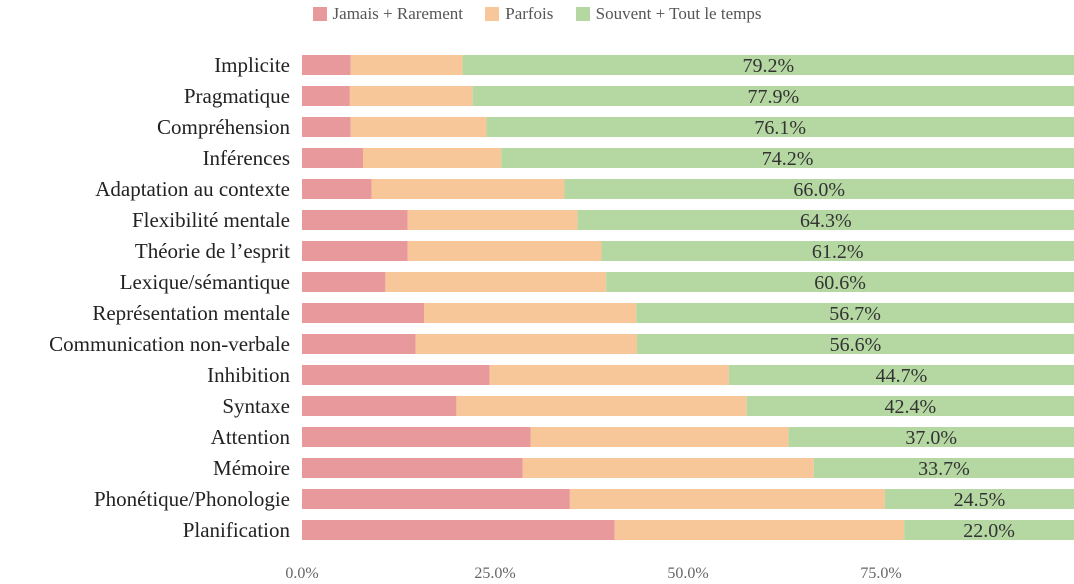 This screenshot has width=1074, height=584. I want to click on bar-parfois-attention, so click(659, 437).